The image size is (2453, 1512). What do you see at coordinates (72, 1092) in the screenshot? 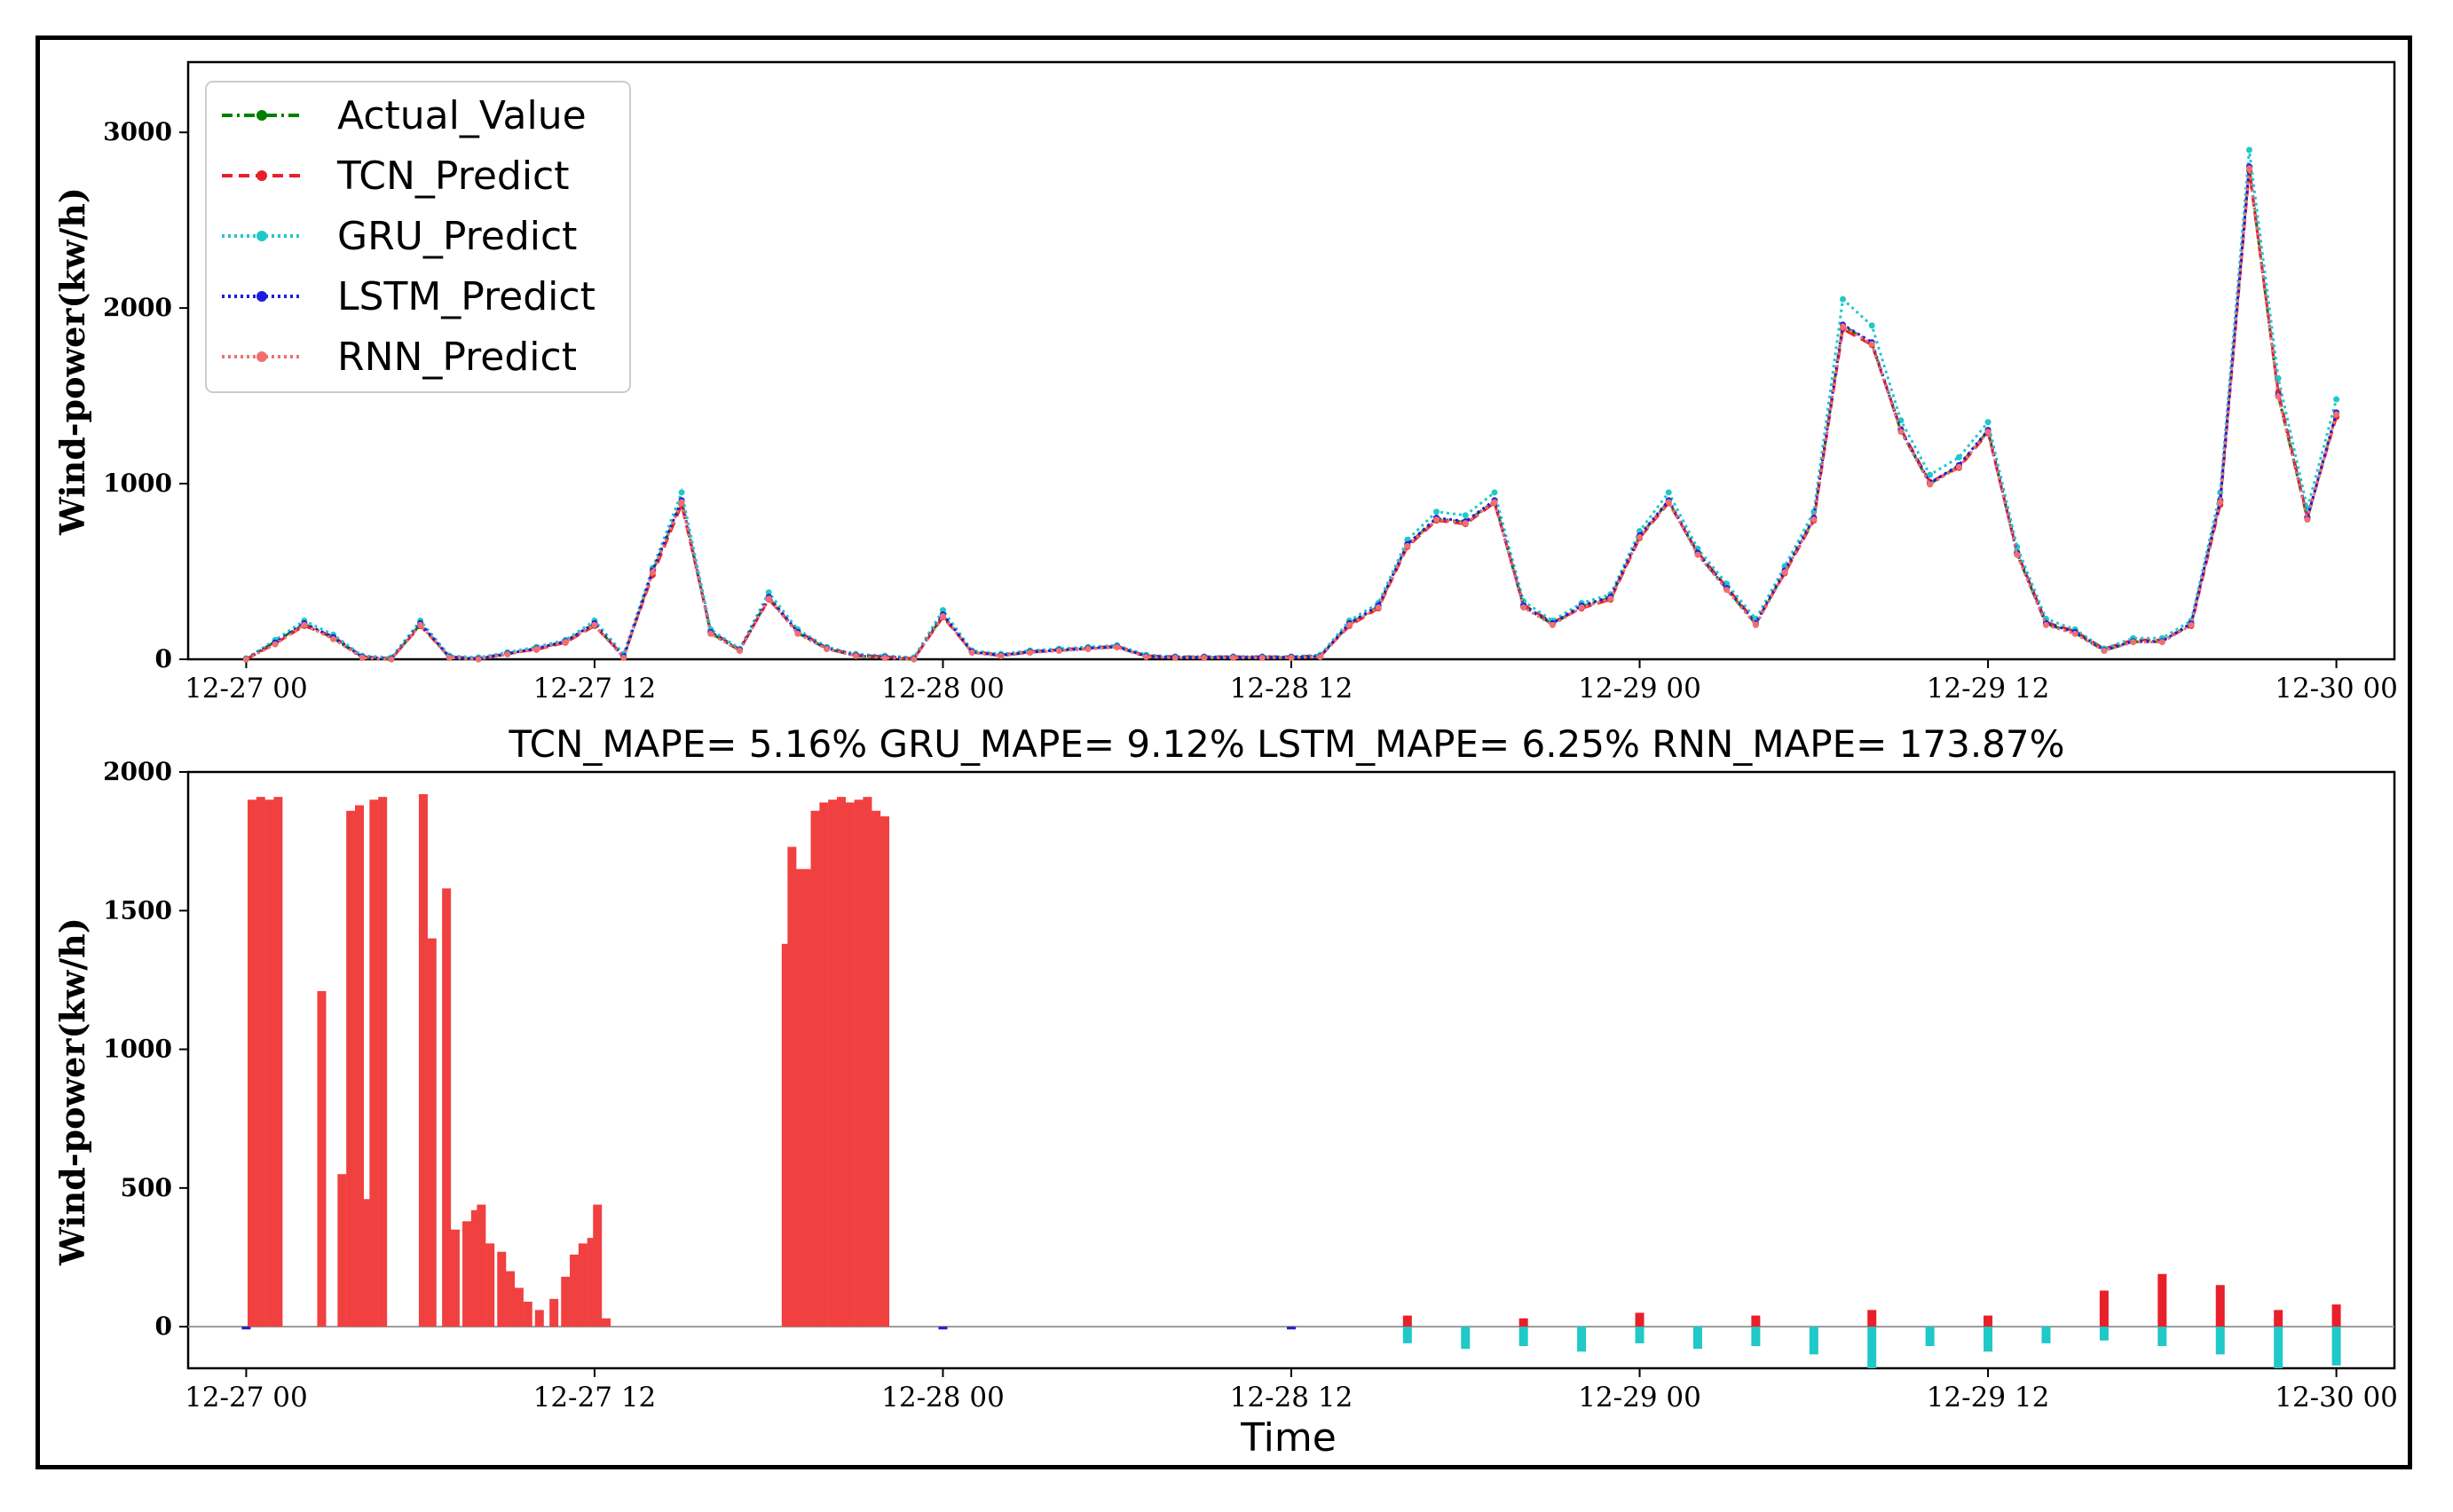
I see `bottom-y-axis-label: Wind-power(kw/h)` at bounding box center [72, 1092].